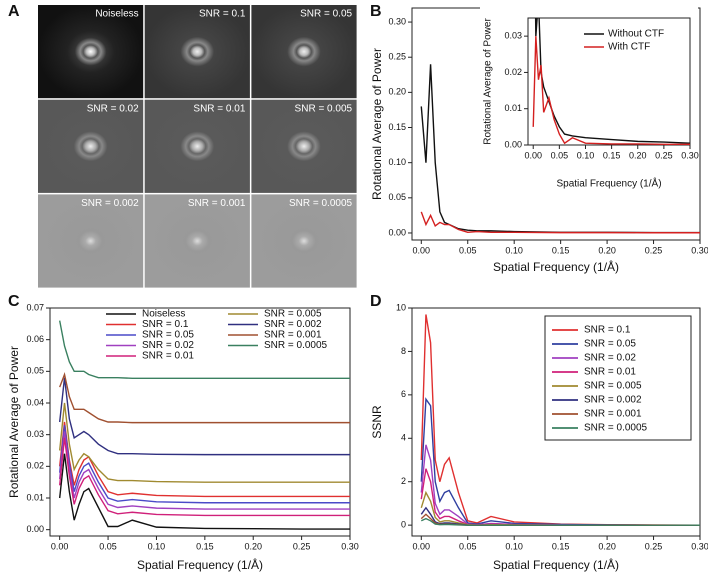 This screenshot has height=577, width=708. What do you see at coordinates (397, 127) in the screenshot?
I see `y-tick-label: 0.15` at bounding box center [397, 127].